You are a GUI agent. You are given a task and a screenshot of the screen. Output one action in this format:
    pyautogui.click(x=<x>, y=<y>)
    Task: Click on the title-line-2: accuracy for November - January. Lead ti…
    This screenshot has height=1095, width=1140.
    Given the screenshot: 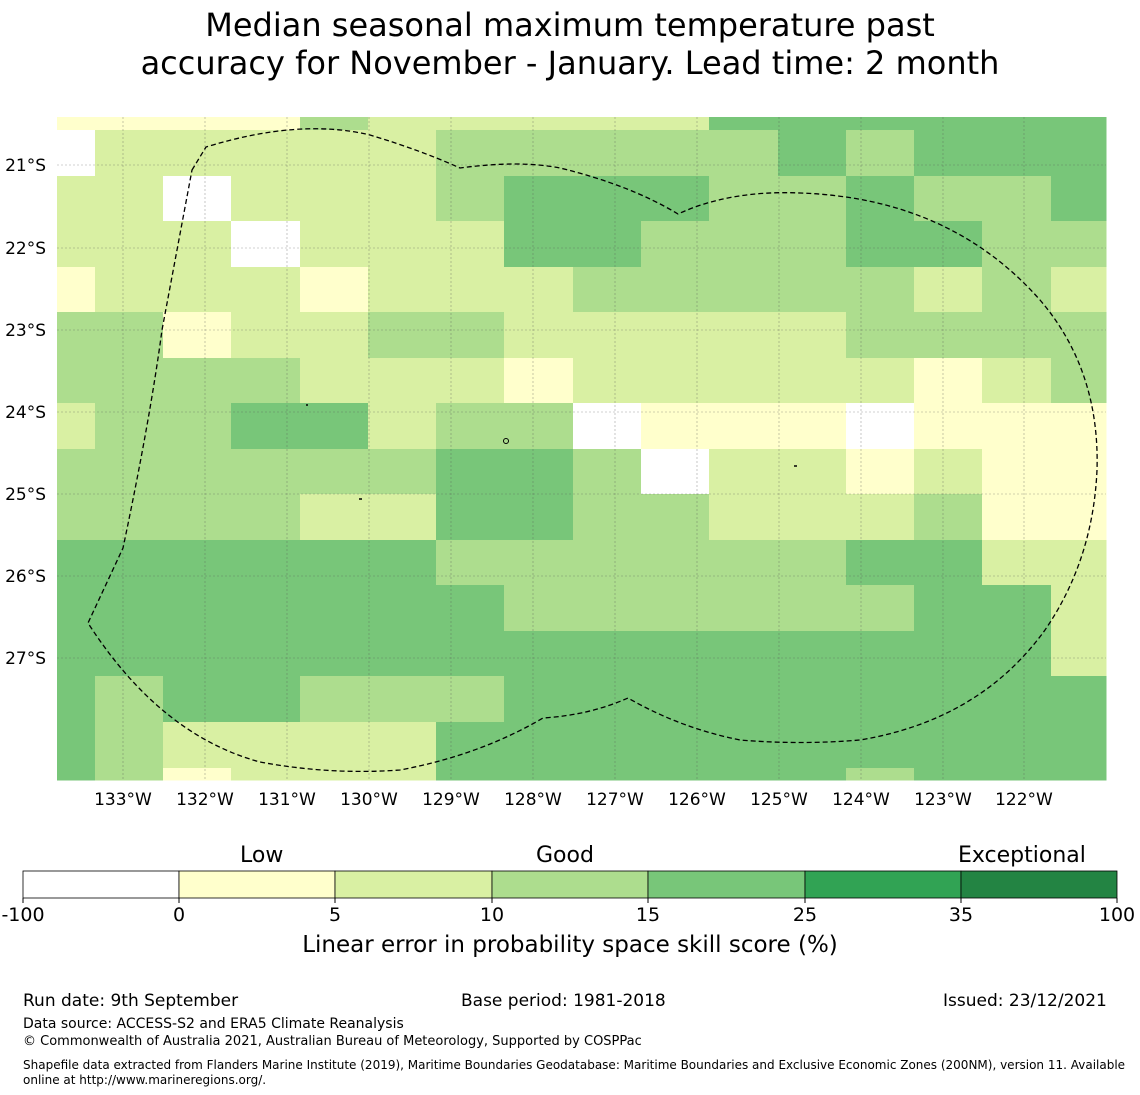 What is the action you would take?
    pyautogui.click(x=570, y=63)
    